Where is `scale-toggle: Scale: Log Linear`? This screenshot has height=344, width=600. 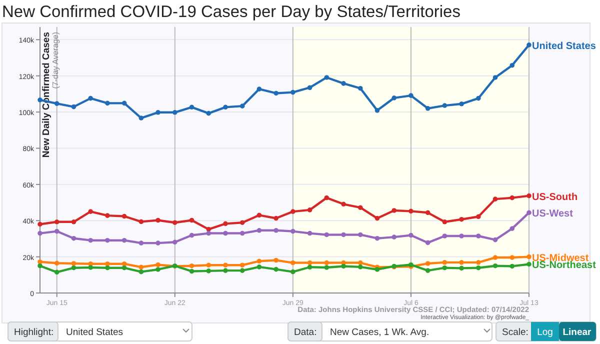 scale-toggle: Scale: Log Linear is located at coordinates (546, 332).